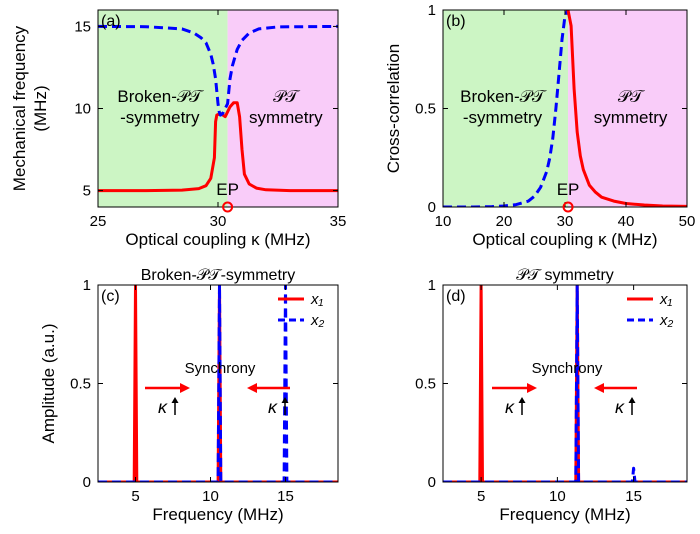 This screenshot has width=700, height=534. What do you see at coordinates (338, 221) in the screenshot?
I see `x-tick-label: 35` at bounding box center [338, 221].